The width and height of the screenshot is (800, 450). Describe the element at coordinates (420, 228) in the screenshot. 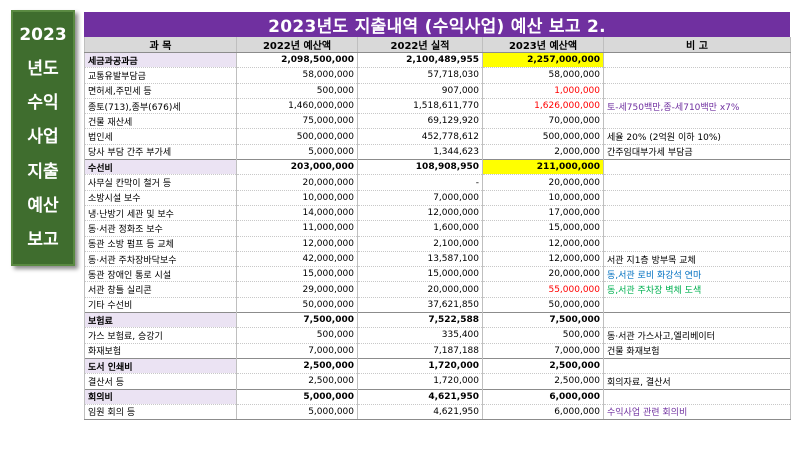

I see `cell-actual-2022: 1,600,000` at that location.